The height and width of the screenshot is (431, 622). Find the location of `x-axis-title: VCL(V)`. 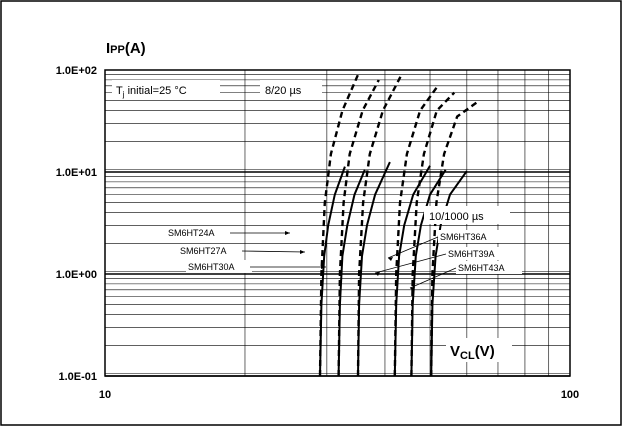

x-axis-title: VCL(V) is located at coordinates (472, 352).